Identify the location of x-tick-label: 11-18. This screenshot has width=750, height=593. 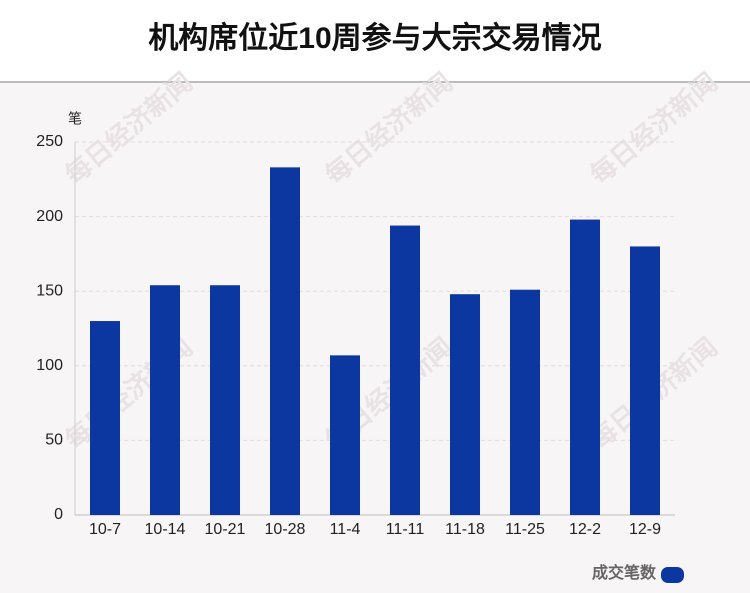
(465, 529).